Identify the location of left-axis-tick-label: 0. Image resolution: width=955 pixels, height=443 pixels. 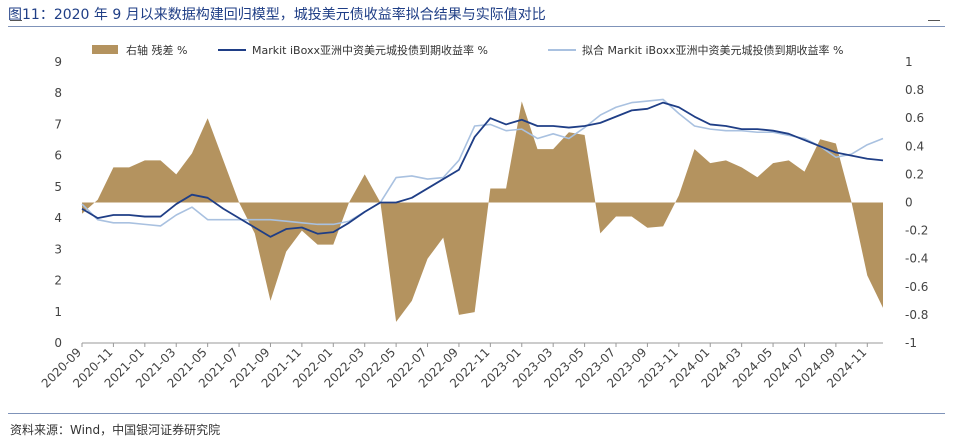
(58, 343).